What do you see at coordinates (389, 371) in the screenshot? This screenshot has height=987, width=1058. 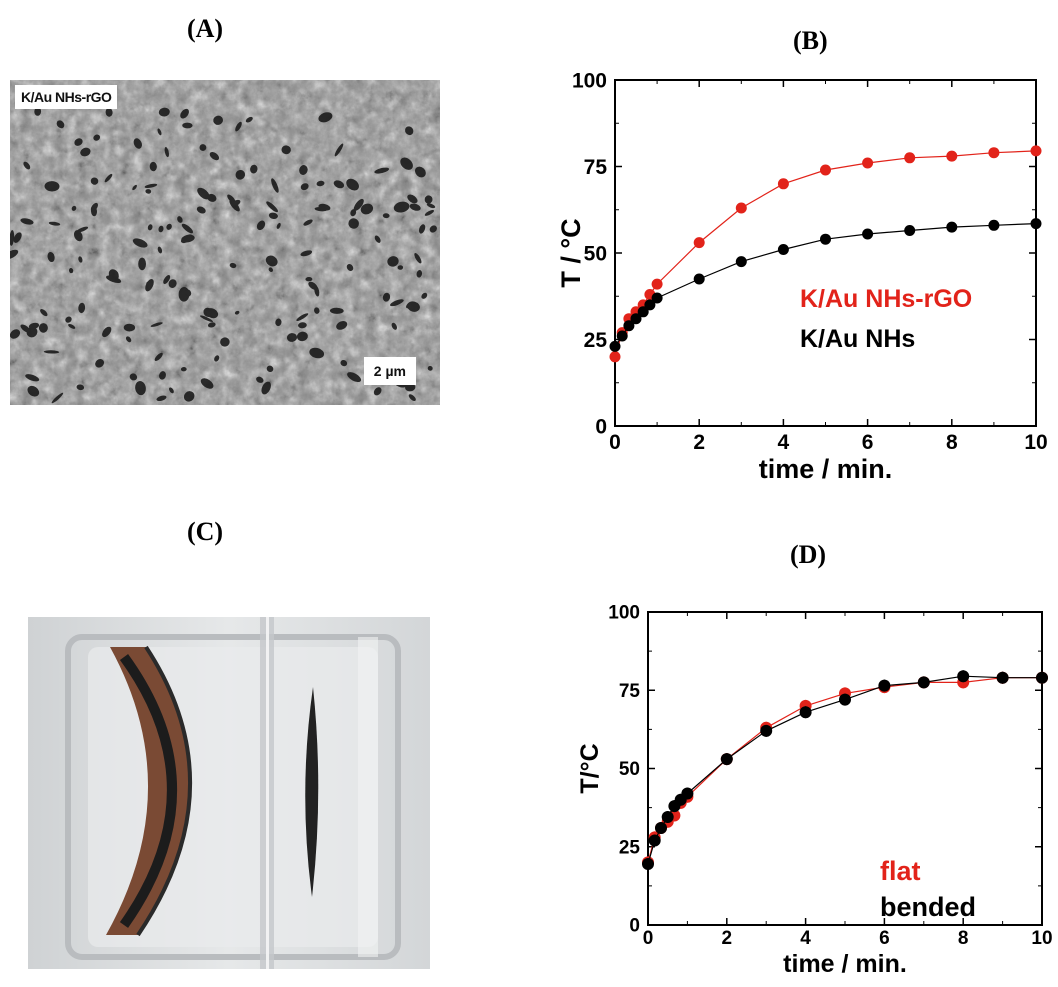 I see `scale-bar-label: 2 µm` at bounding box center [389, 371].